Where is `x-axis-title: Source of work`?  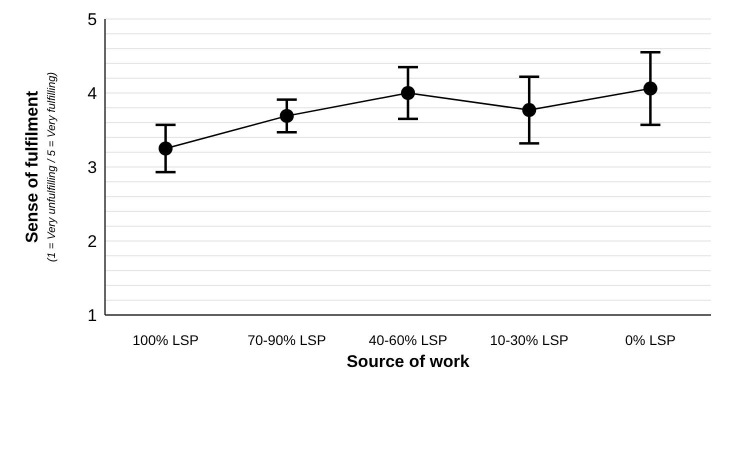
x-axis-title: Source of work is located at coordinates (408, 361).